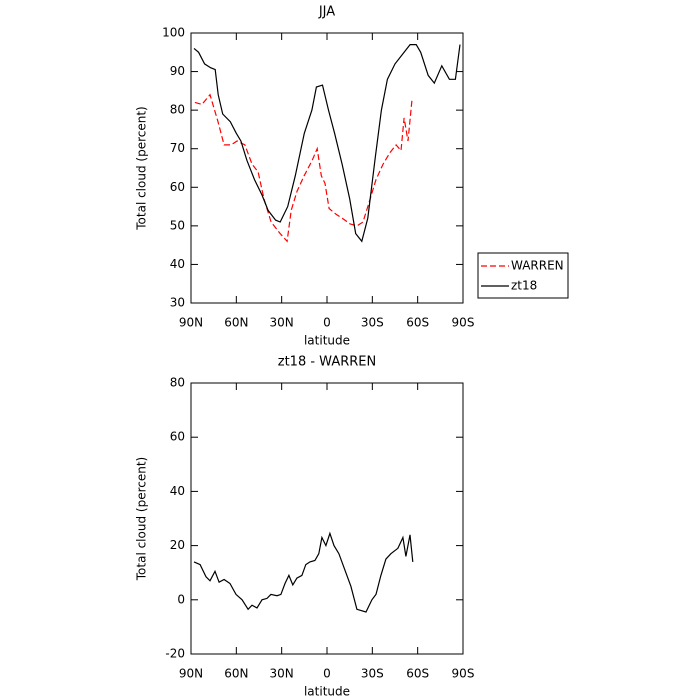  Describe the element at coordinates (537, 266) in the screenshot. I see `legend-label: WARREN` at that location.